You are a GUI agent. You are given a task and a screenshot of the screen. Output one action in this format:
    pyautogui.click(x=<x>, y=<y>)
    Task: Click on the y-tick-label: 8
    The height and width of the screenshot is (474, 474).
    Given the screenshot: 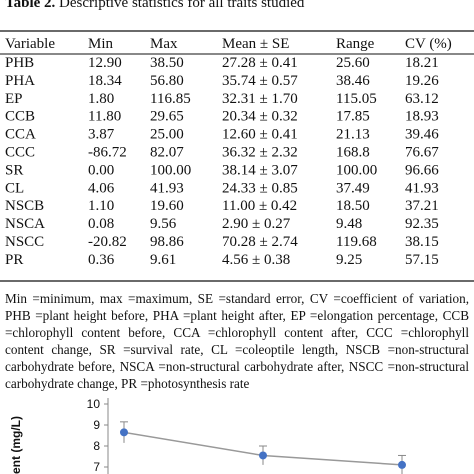 What is the action you would take?
    pyautogui.click(x=96, y=446)
    